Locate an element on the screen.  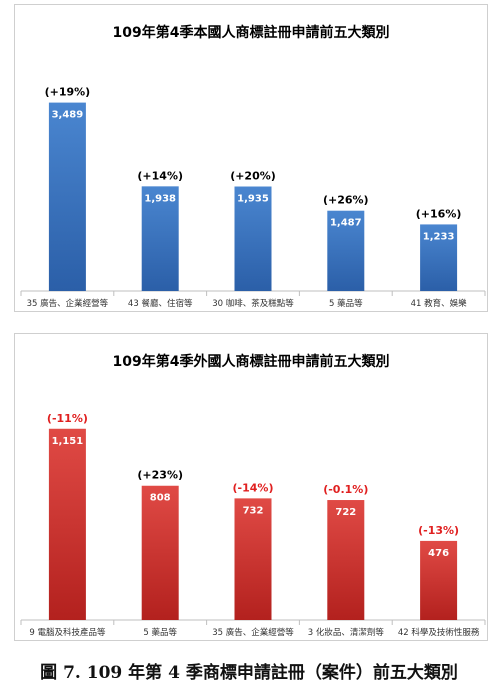
bar-value-label: 1,487 is located at coordinates (346, 223).